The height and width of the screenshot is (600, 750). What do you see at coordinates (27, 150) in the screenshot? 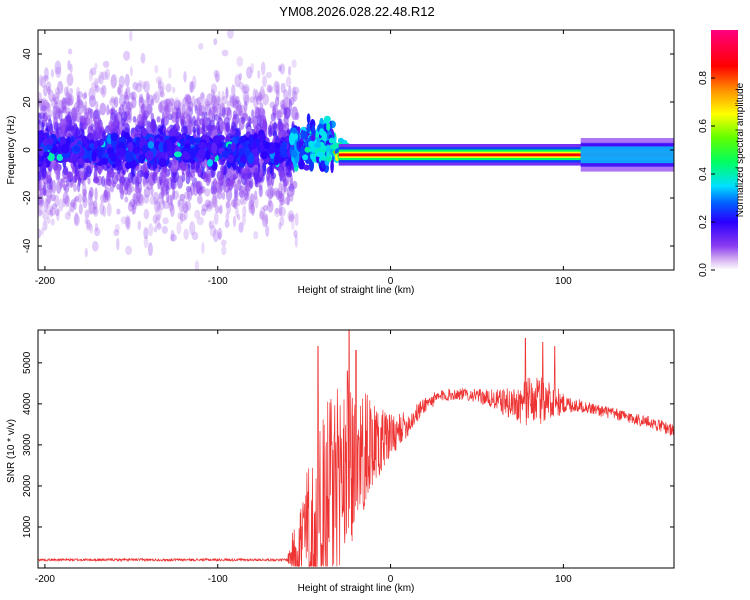
I see `spectrogram-y-tick-label: 0` at bounding box center [27, 150].